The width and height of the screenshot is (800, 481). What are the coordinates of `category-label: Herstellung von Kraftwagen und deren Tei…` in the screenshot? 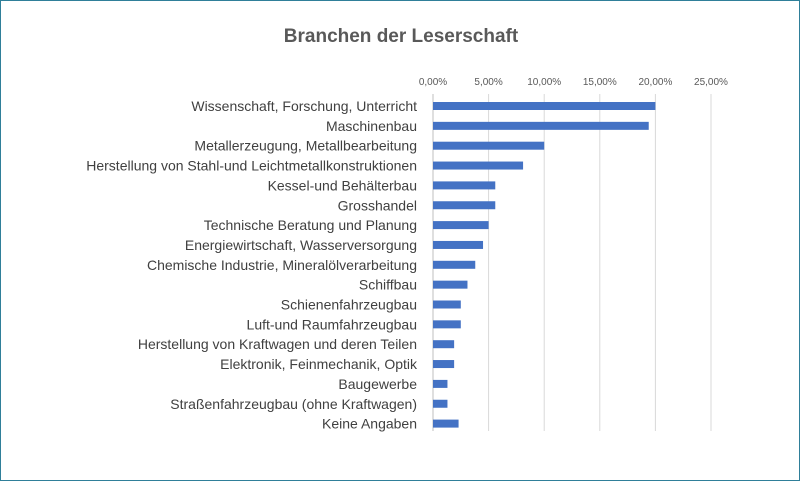 It's located at (277, 344).